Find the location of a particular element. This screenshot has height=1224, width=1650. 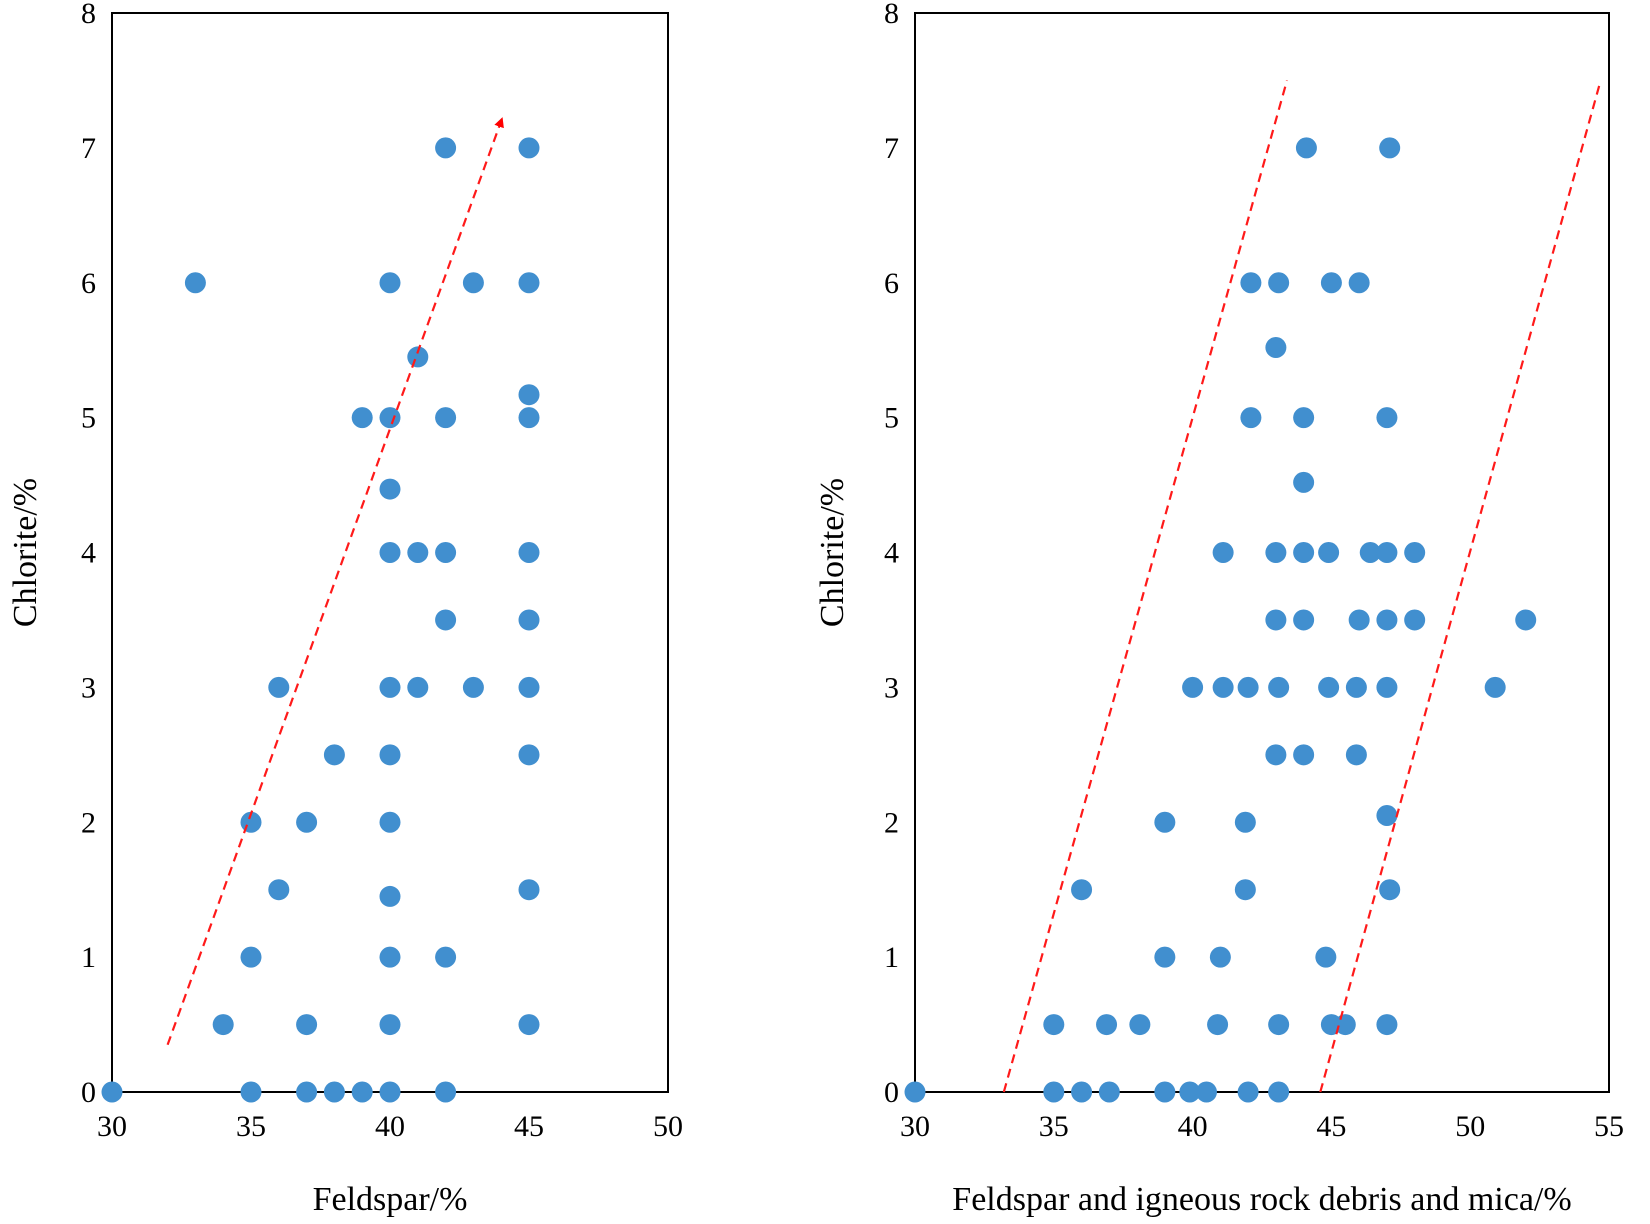

x-tick-label: 40 is located at coordinates (390, 1126).